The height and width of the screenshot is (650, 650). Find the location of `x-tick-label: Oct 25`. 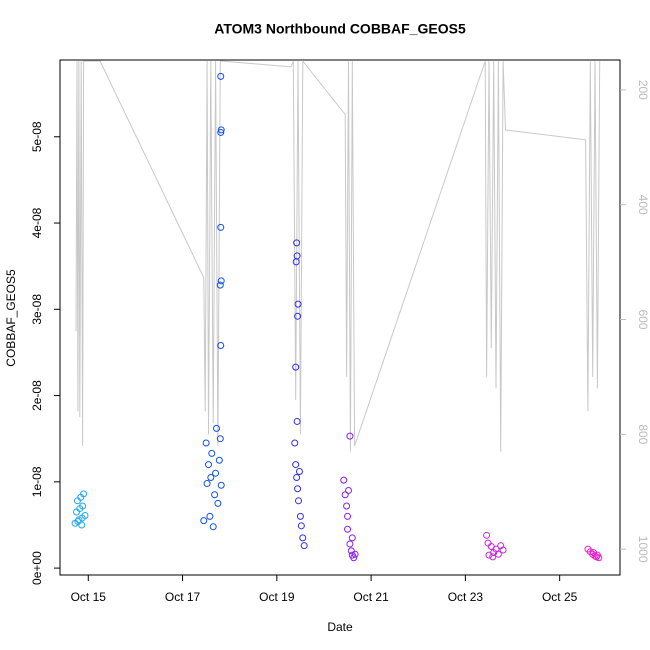

x-tick-label: Oct 25 is located at coordinates (560, 597).